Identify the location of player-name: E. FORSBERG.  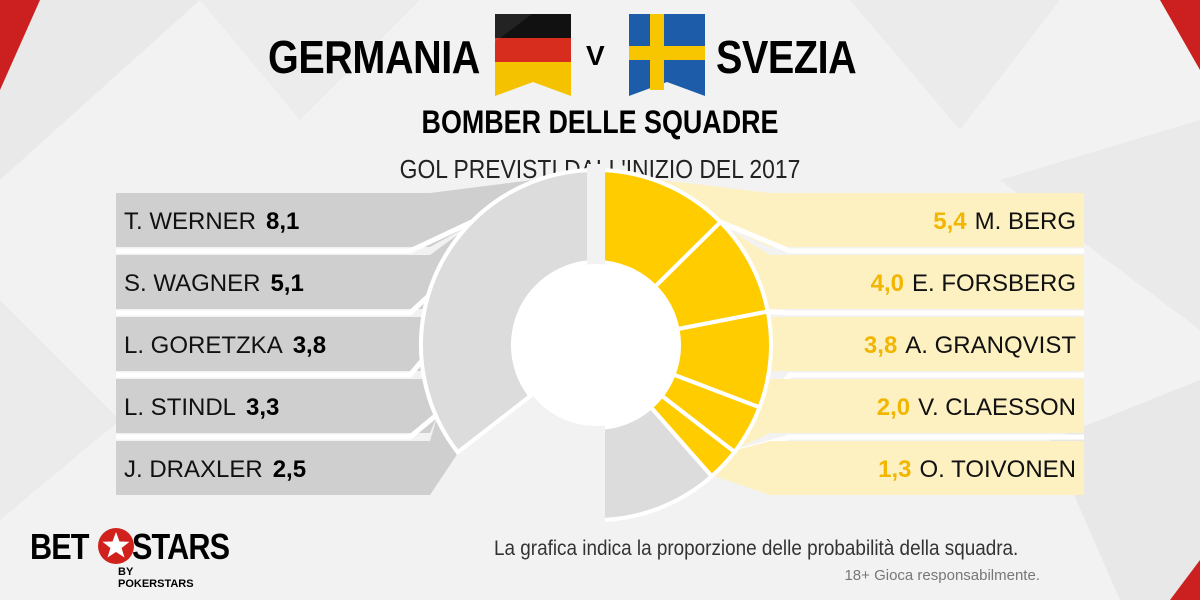
(994, 283).